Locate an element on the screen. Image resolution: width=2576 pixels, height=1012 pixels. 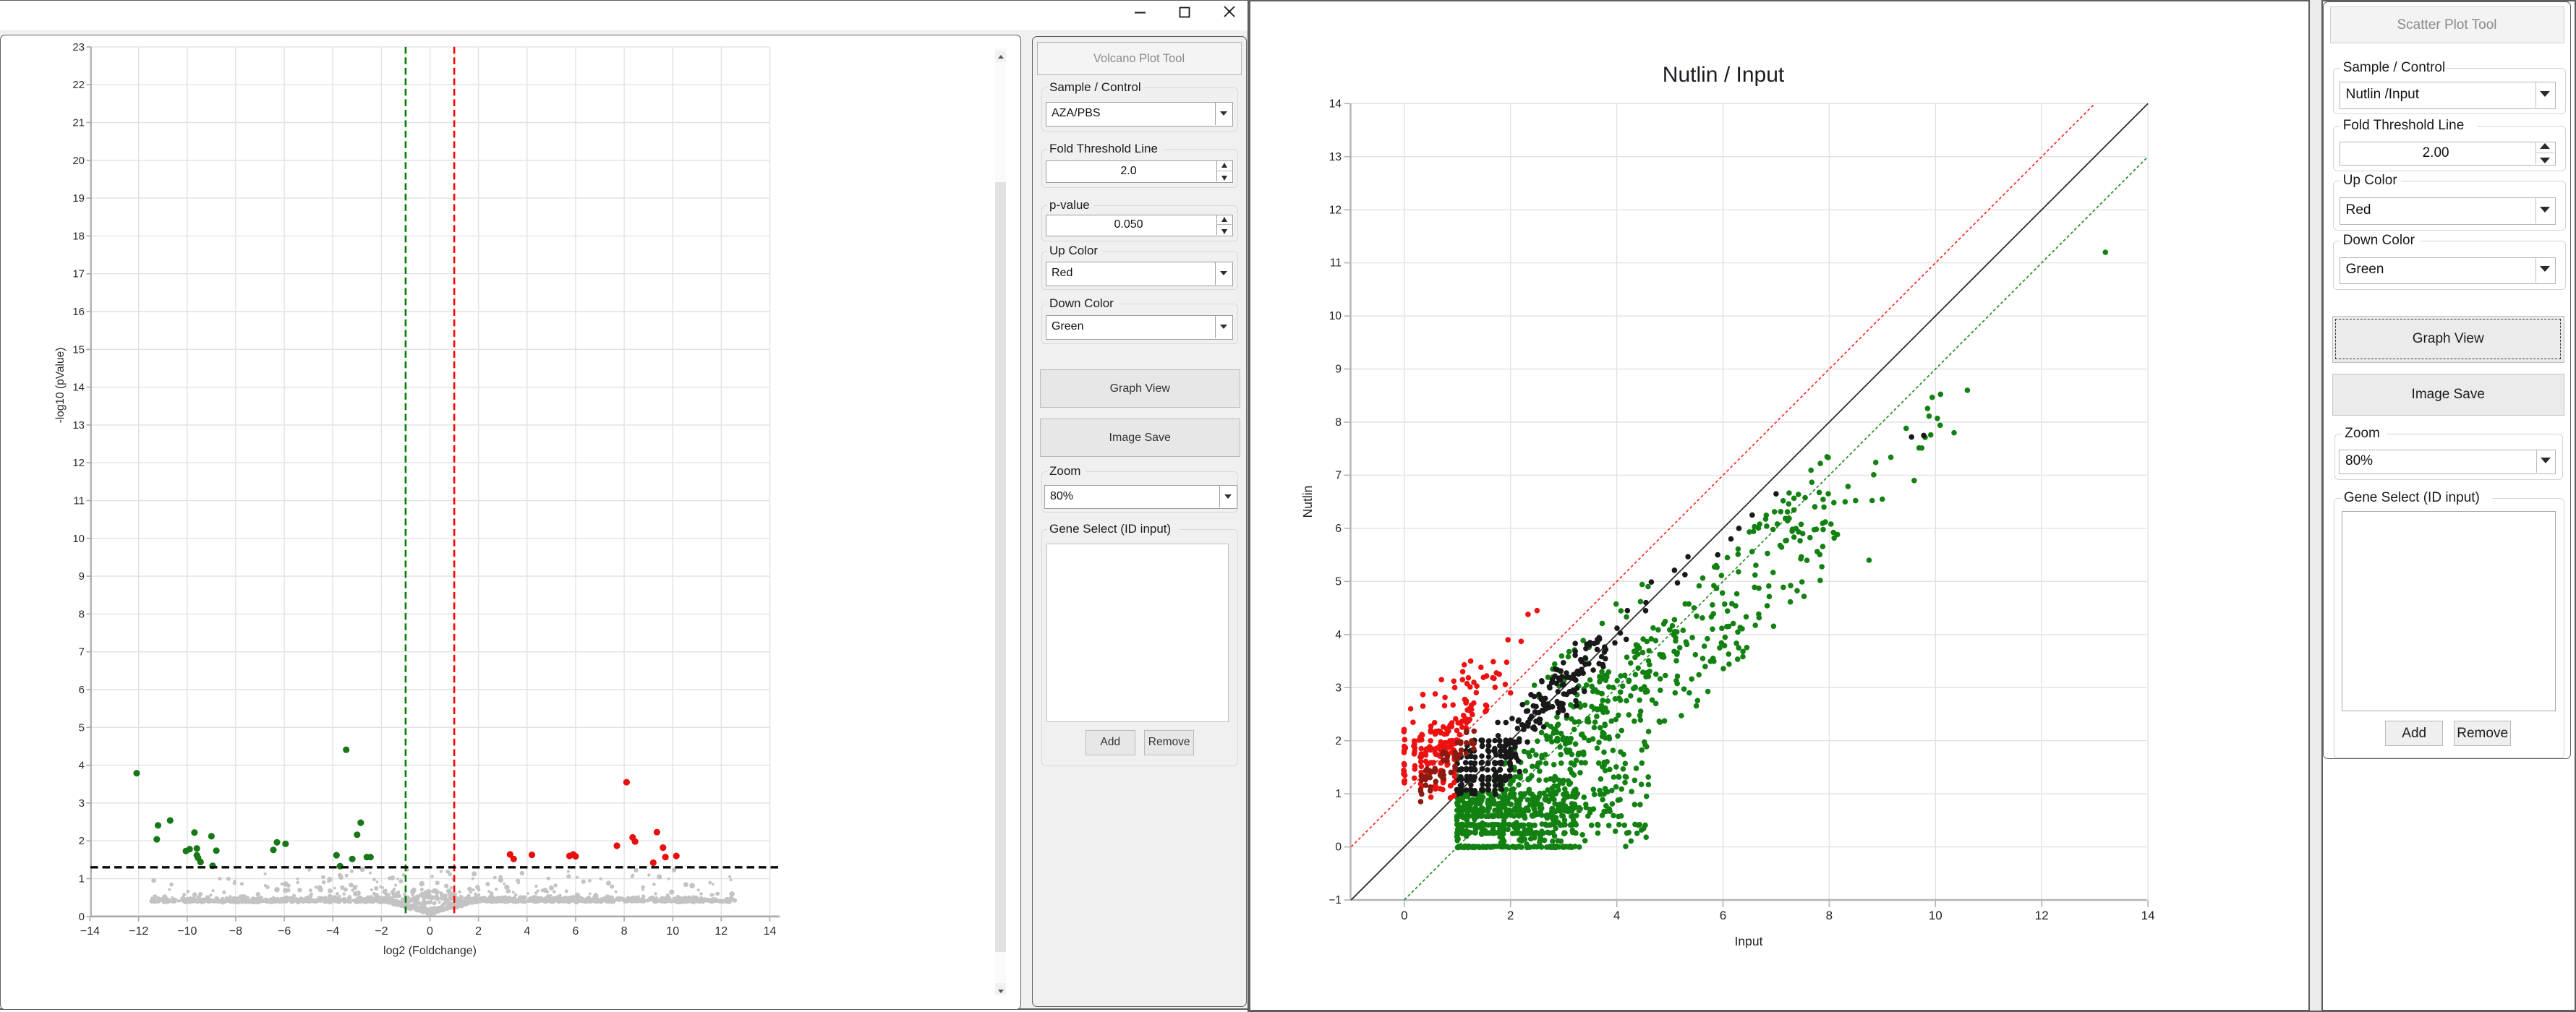
svg-text: −4 is located at coordinates (333, 932).